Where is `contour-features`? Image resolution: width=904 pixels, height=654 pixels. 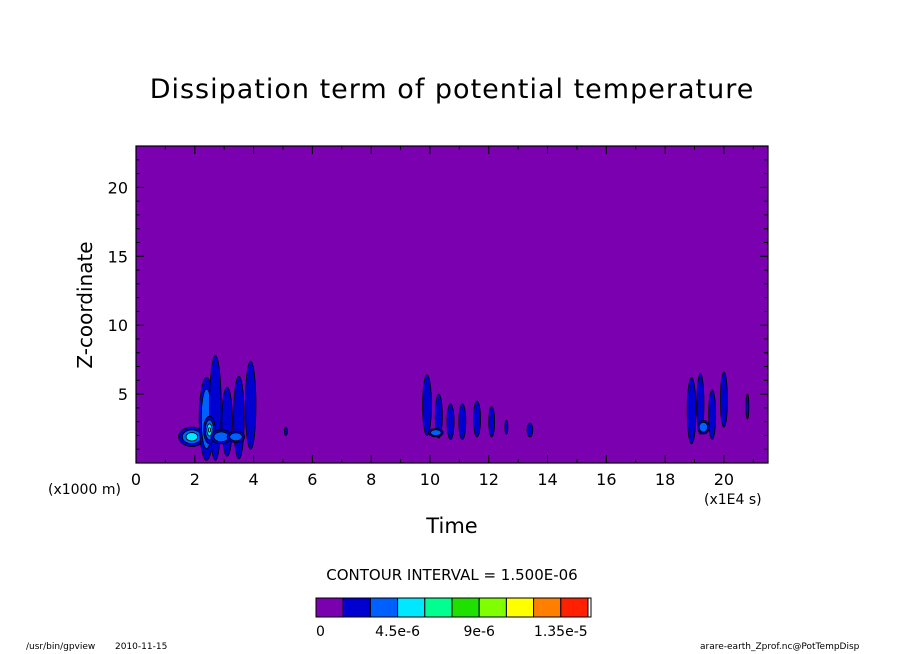
contour-features is located at coordinates (464, 408).